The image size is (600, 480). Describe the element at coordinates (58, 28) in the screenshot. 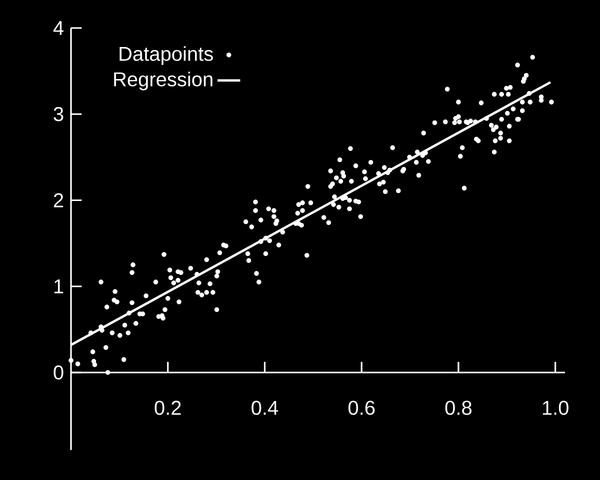

I see `y-tick-label: 4` at that location.